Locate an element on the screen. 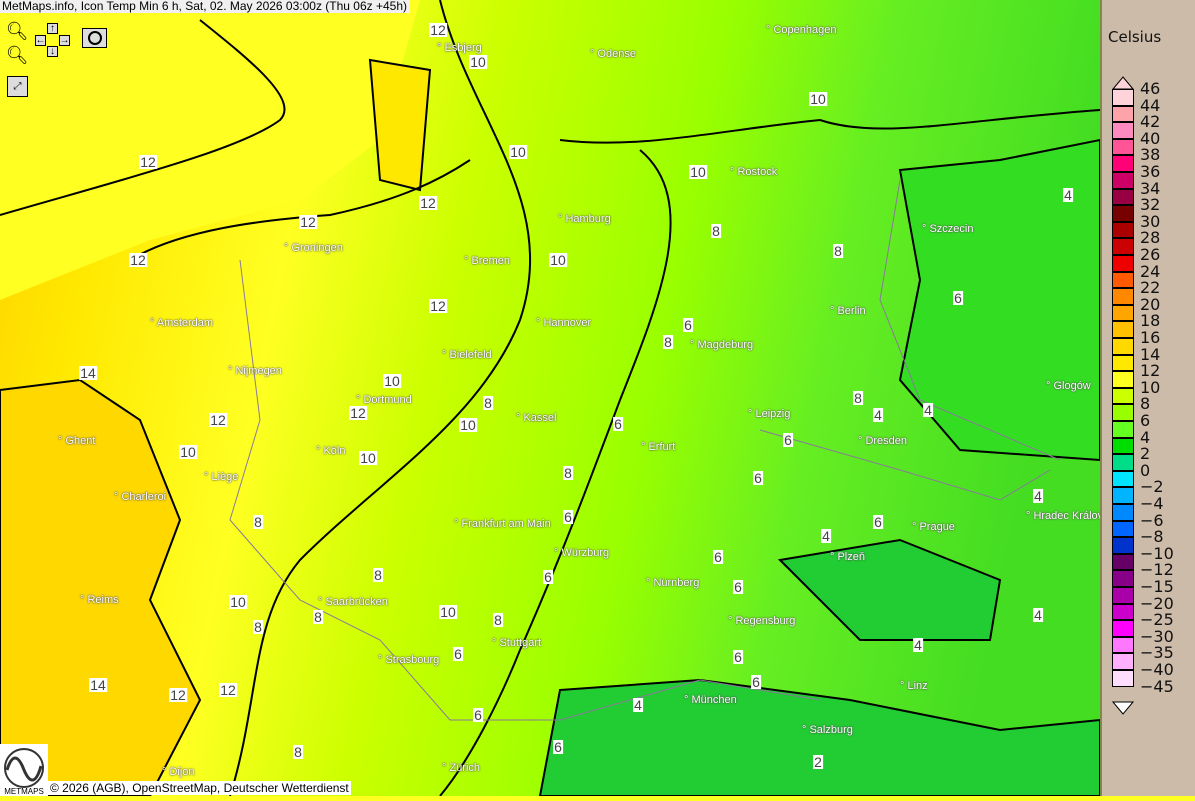 Image resolution: width=1195 pixels, height=801 pixels. contour-label: 4 is located at coordinates (1038, 615).